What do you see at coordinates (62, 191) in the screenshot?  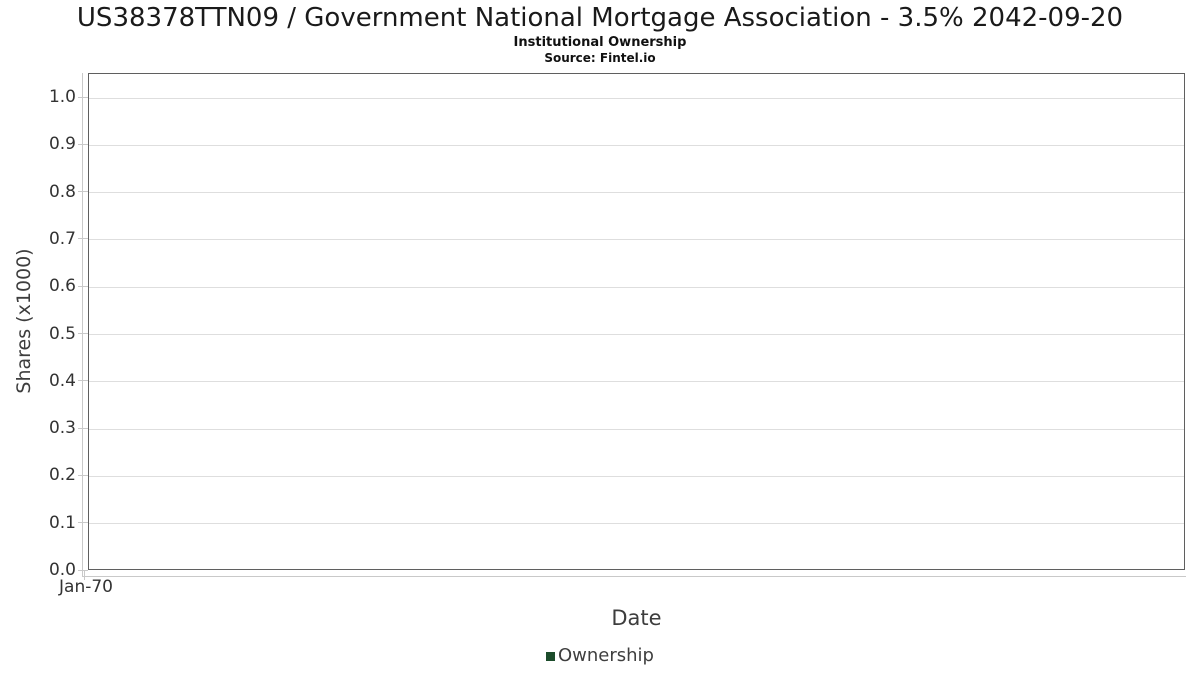 I see `y-tick-label: 0.8` at bounding box center [62, 191].